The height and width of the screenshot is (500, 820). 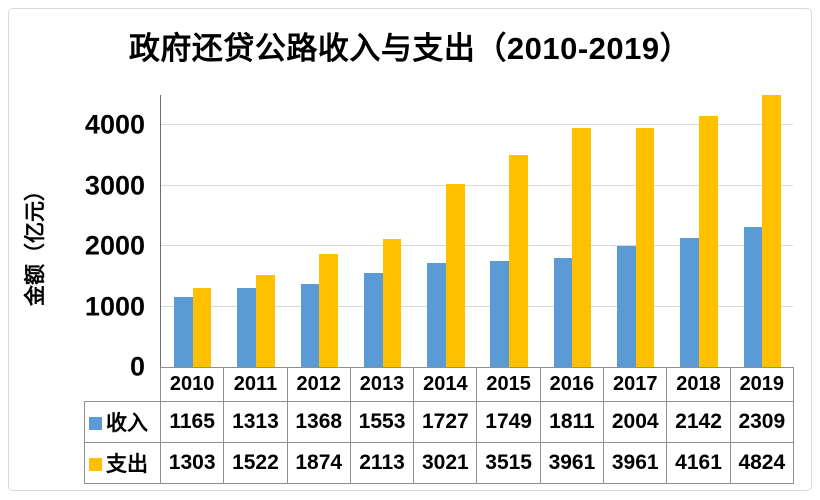 I want to click on expense-value-cell: 1522, so click(x=255, y=463).